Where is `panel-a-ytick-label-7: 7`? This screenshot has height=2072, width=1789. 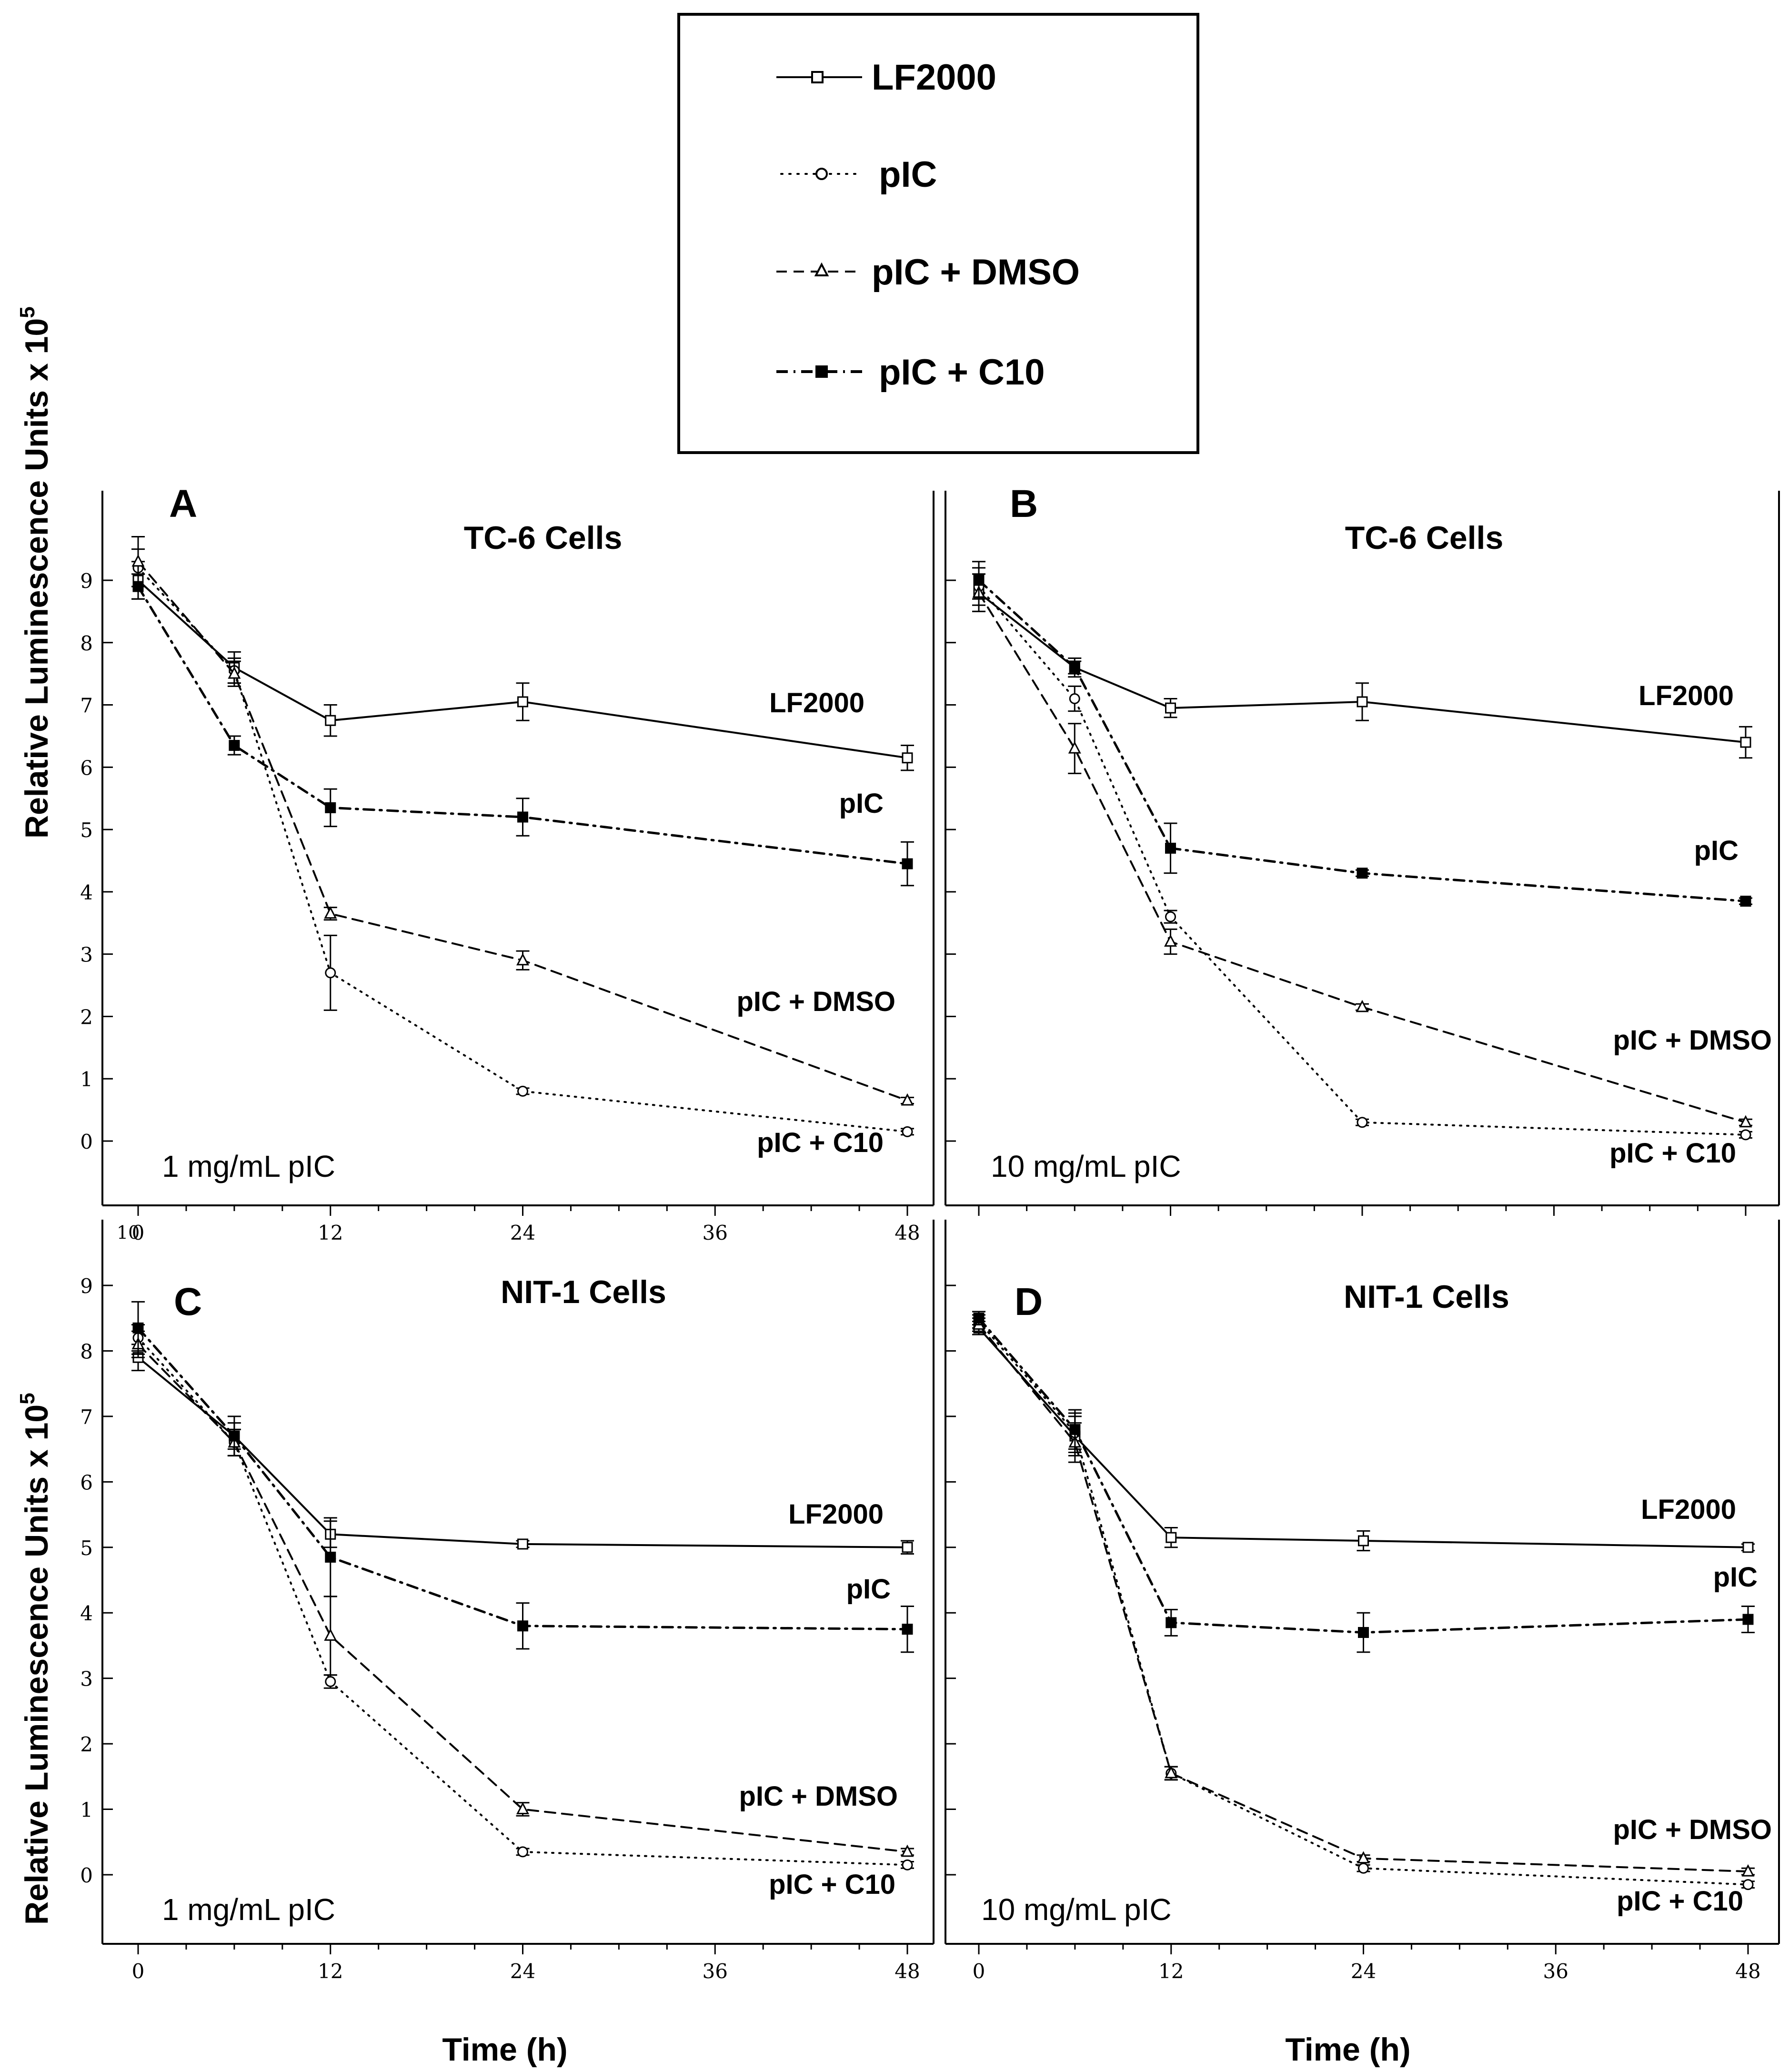
panel-a-ytick-label-7: 7 is located at coordinates (86, 706).